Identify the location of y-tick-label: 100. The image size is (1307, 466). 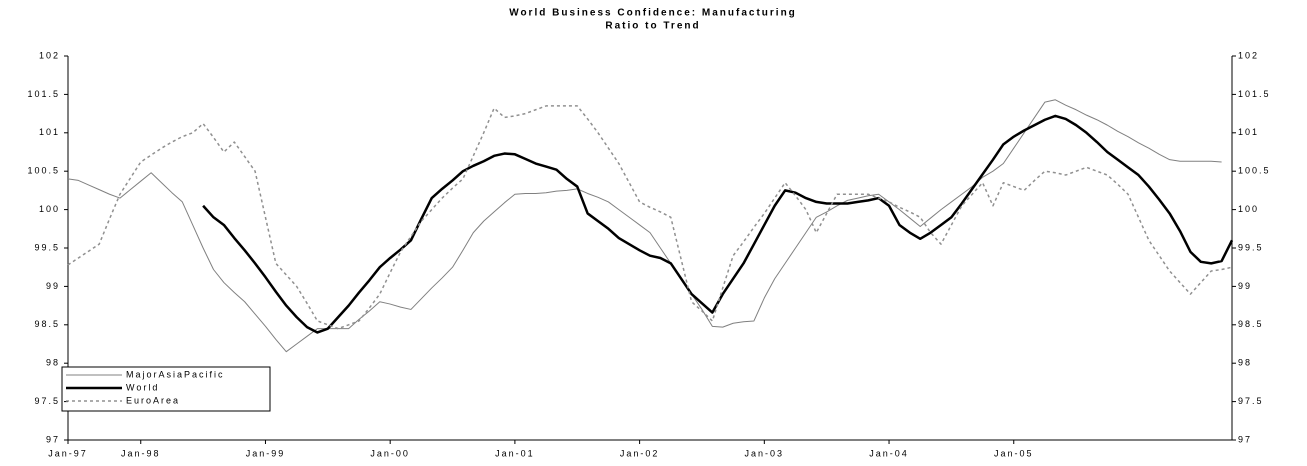
(49, 209).